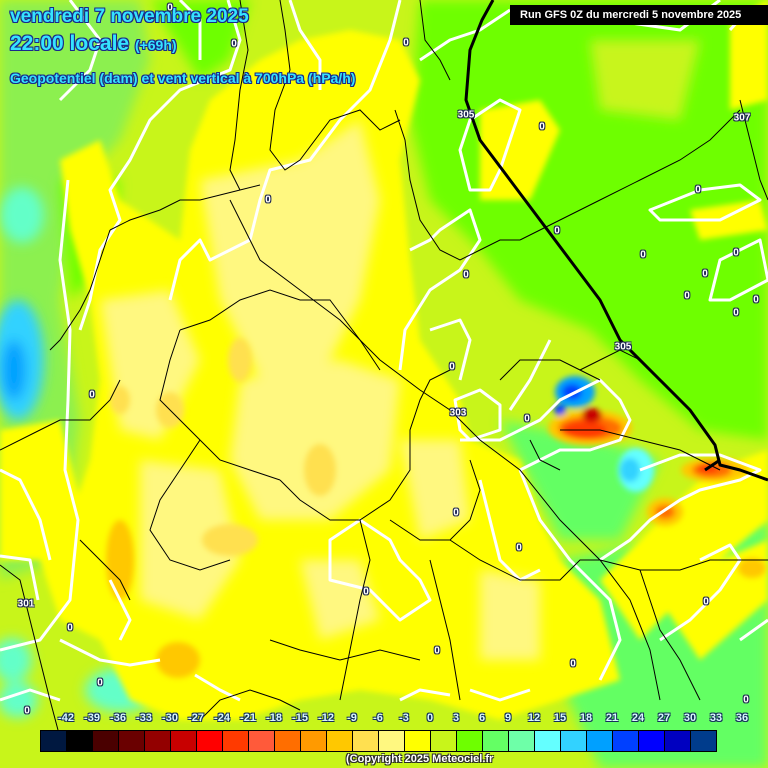 The width and height of the screenshot is (768, 768). Describe the element at coordinates (326, 718) in the screenshot. I see `colorbar-tick-label: -12` at that location.